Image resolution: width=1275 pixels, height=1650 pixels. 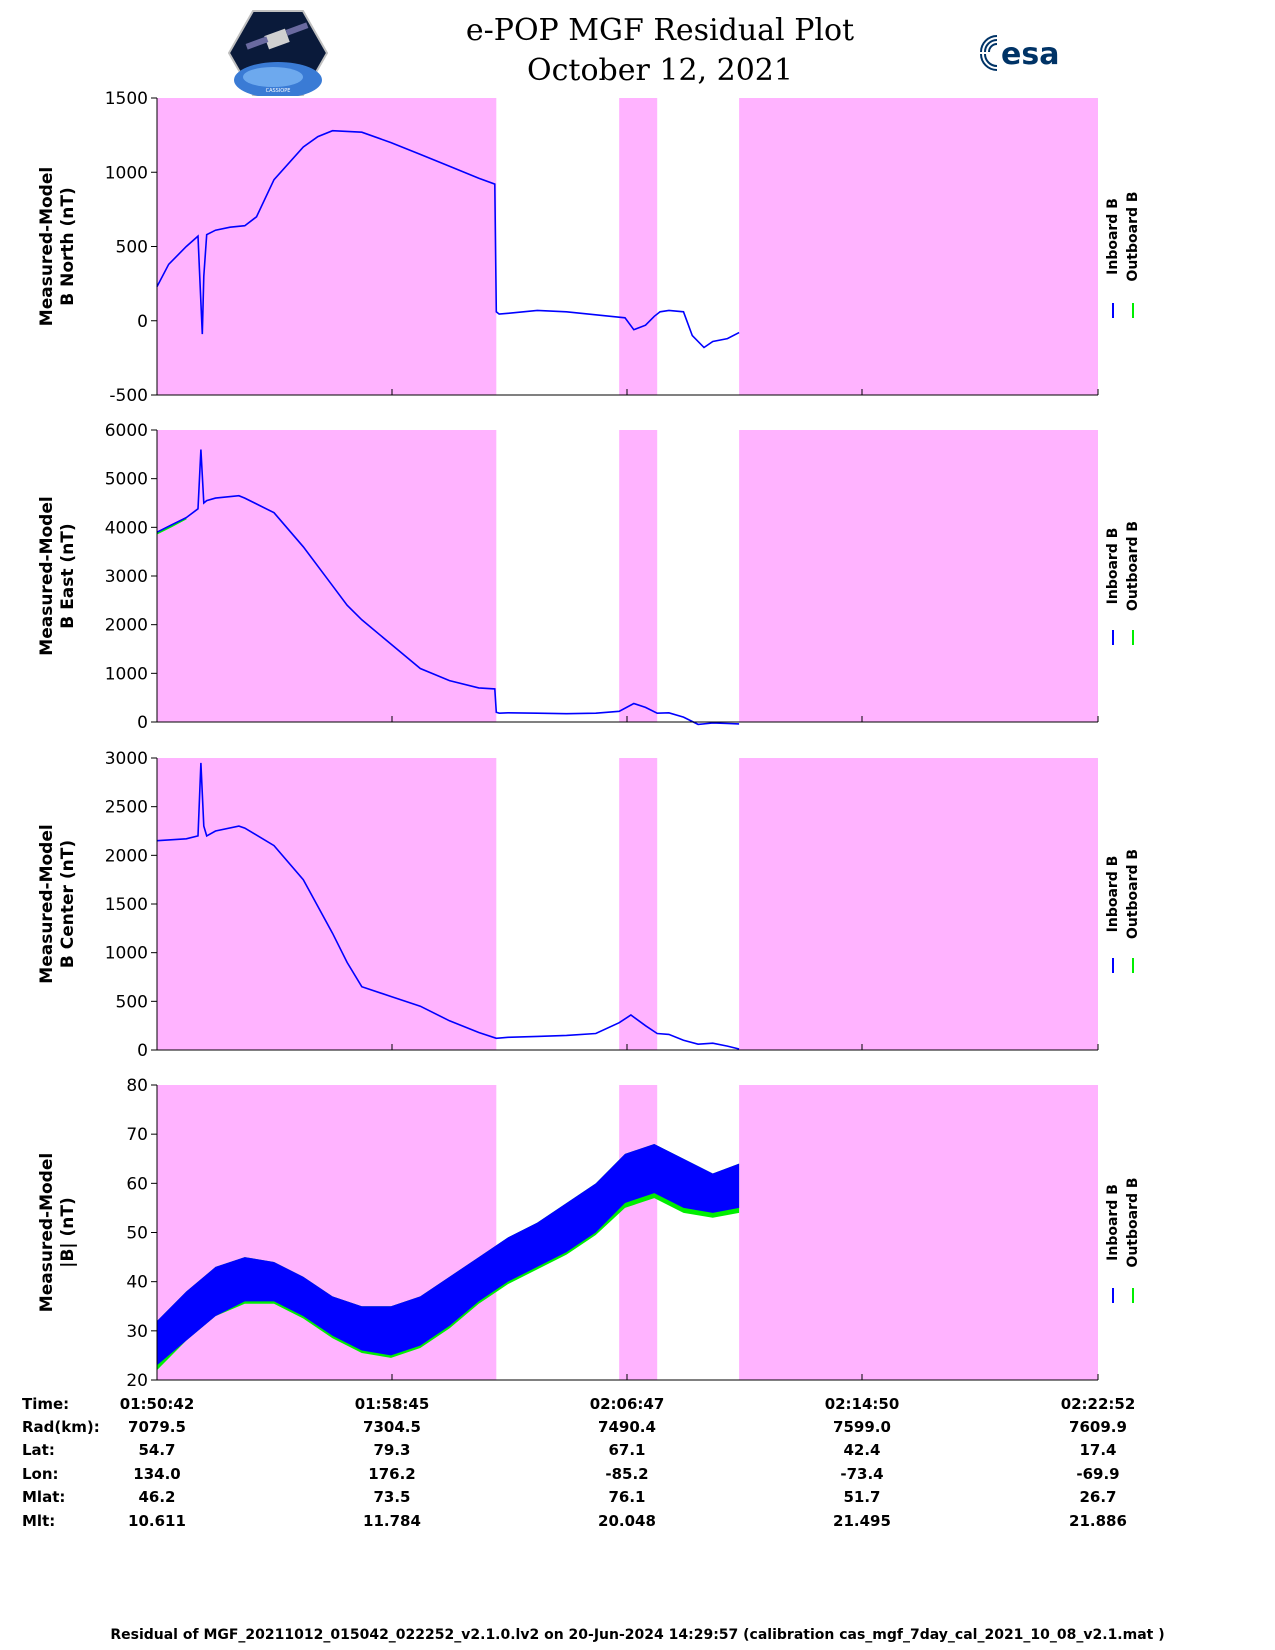 I want to click on ephemeris-cell: 26.7, so click(x=1098, y=1497).